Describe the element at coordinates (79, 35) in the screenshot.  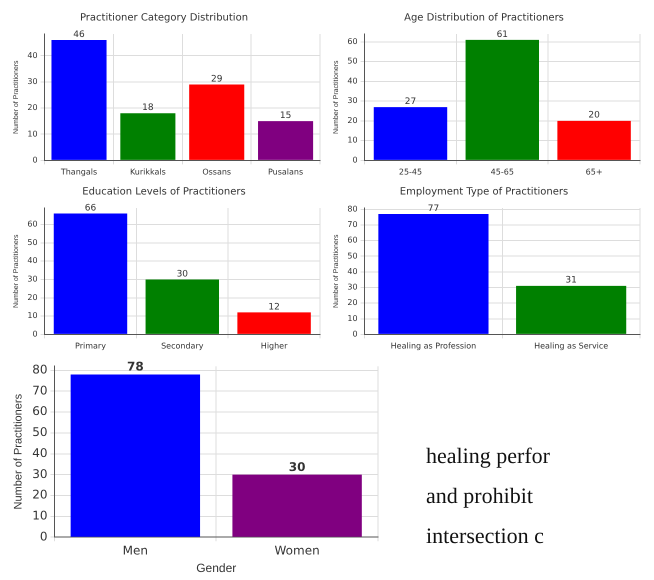
I see `data-label: 46` at that location.